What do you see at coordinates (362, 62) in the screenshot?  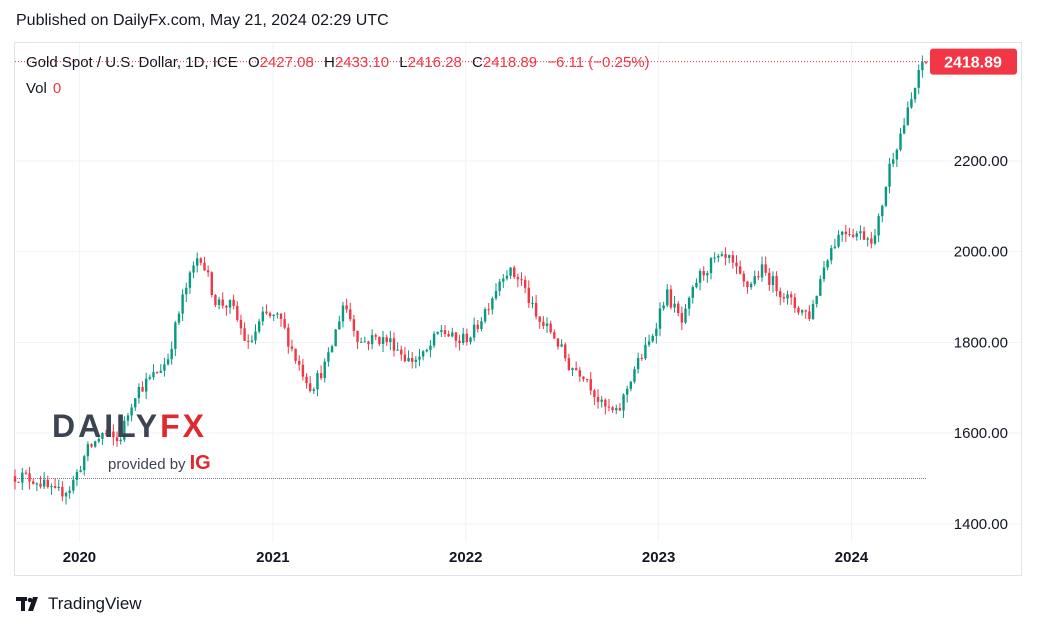 I see `high-value: 2433.10` at bounding box center [362, 62].